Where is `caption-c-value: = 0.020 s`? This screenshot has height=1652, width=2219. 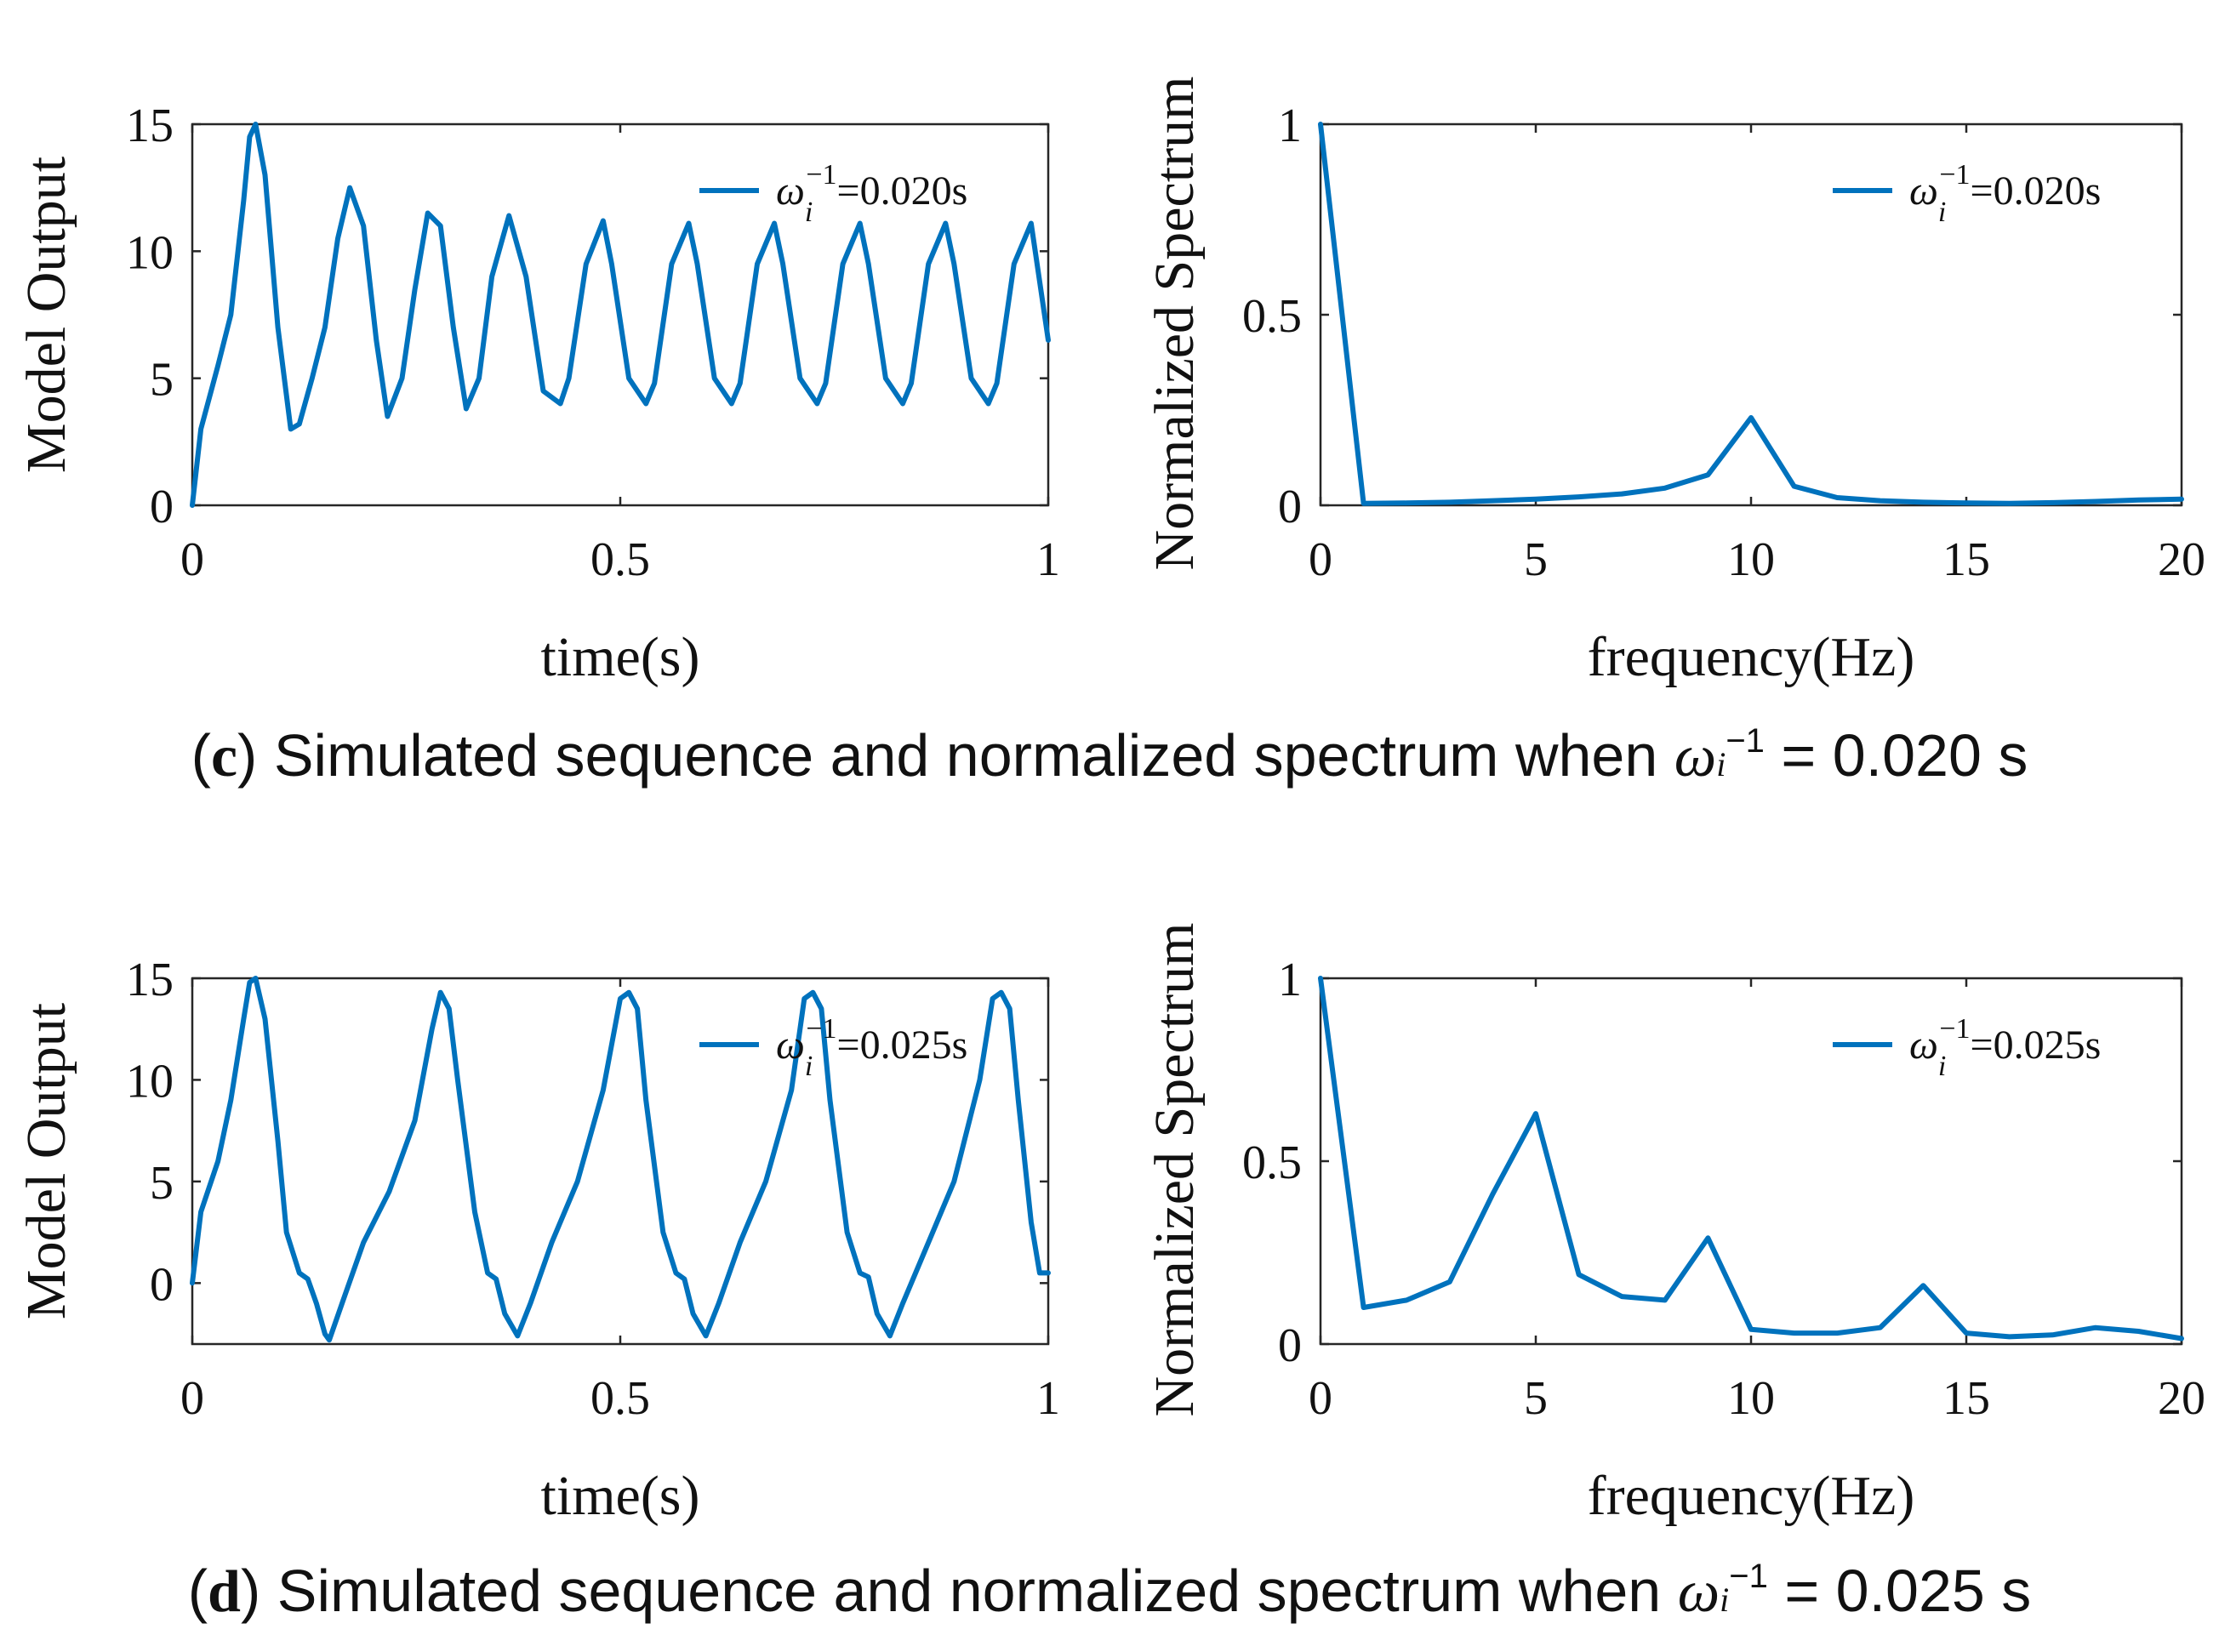
caption-c-value: = 0.020 s is located at coordinates (1904, 755).